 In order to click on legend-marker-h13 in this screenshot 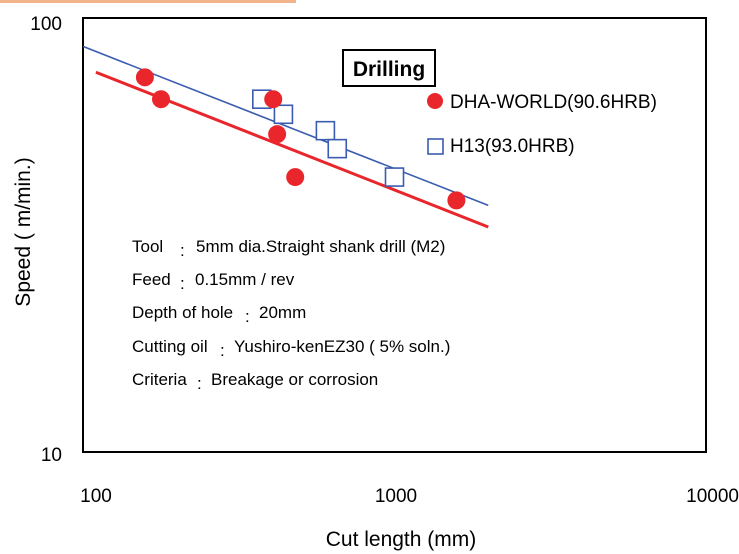, I will do `click(435, 146)`.